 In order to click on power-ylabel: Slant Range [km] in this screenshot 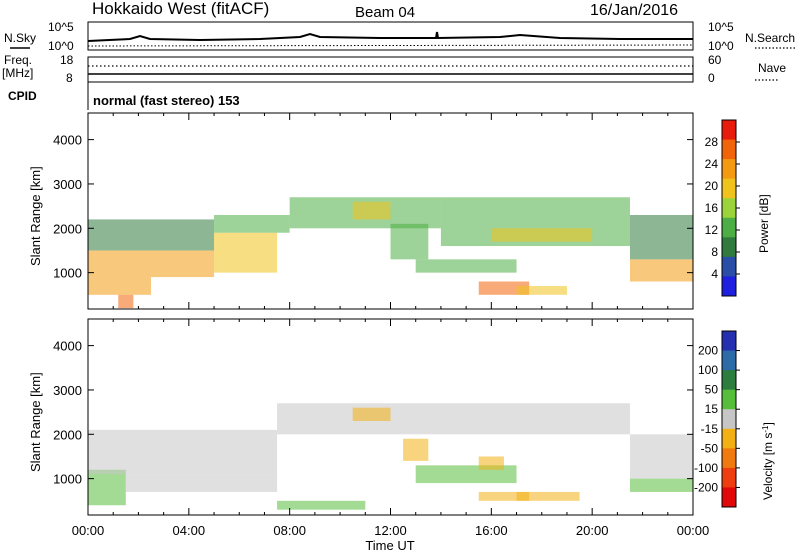, I will do `click(35, 216)`.